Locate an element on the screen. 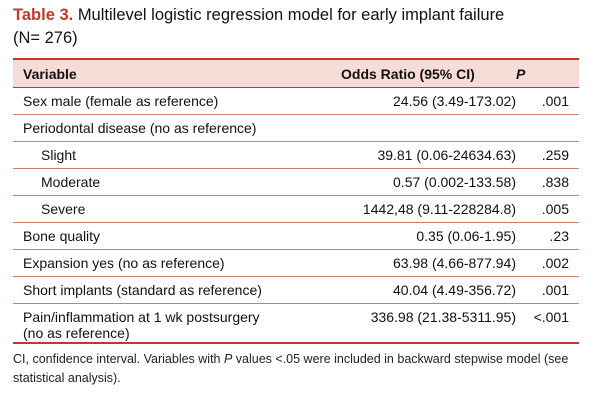 This screenshot has width=589, height=400. cell-variable: Expansion yes (no as reference) is located at coordinates (177, 263).